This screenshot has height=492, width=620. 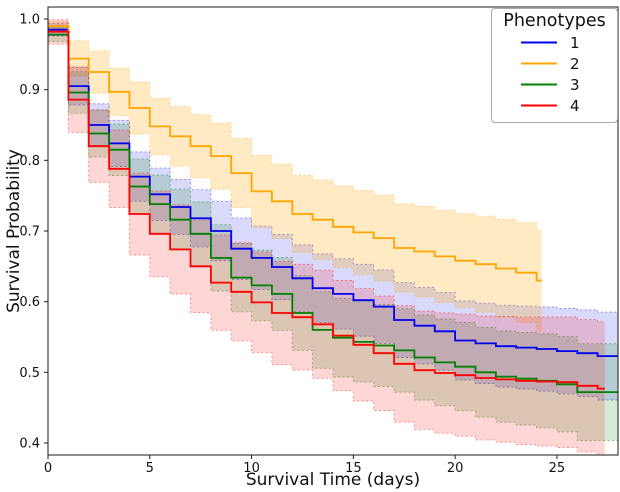 I want to click on x-axis-label: Survival Time (days), so click(x=333, y=480).